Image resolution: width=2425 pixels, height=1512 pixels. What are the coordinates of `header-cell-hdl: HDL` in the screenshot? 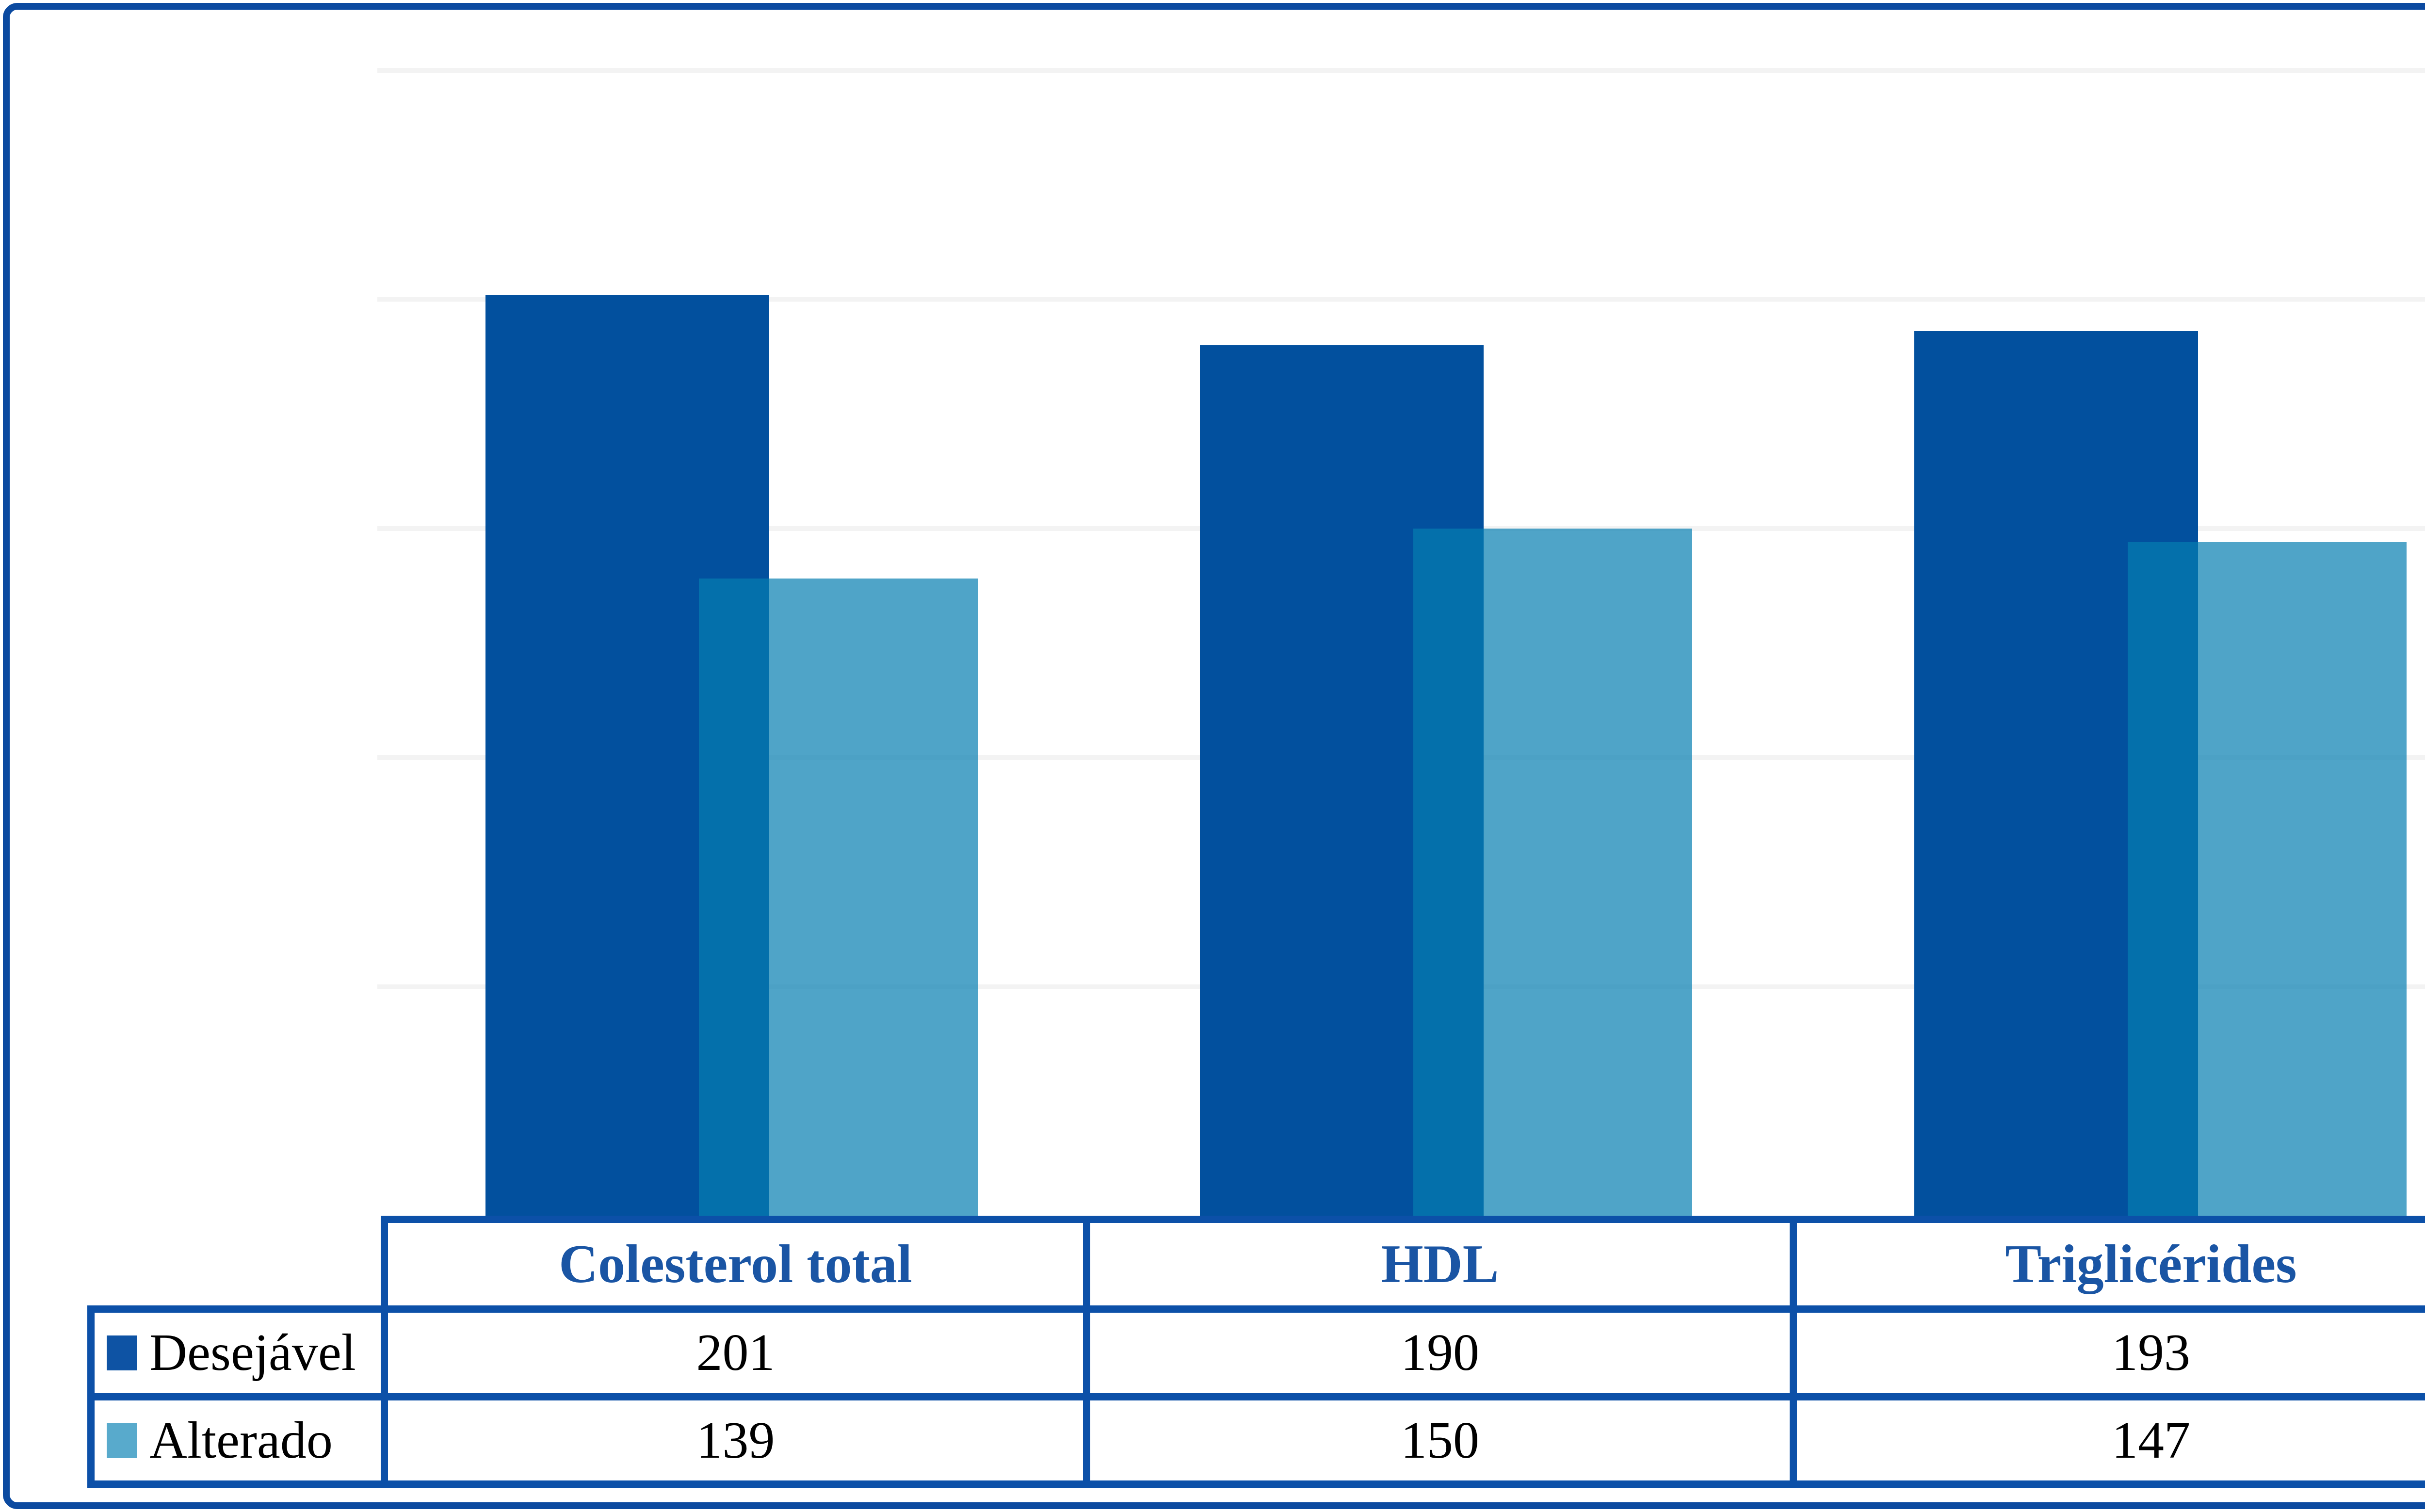 It's located at (1440, 1264).